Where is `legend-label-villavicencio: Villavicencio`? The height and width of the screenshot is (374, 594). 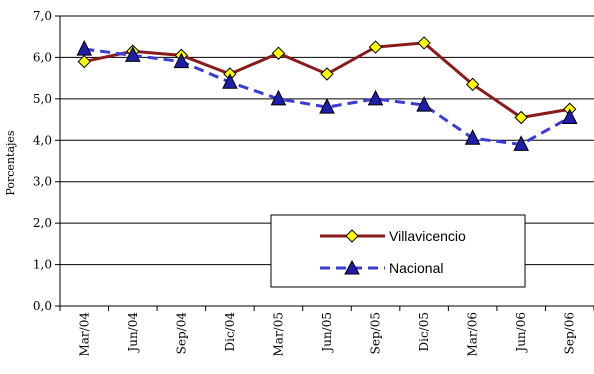 legend-label-villavicencio: Villavicencio is located at coordinates (427, 236).